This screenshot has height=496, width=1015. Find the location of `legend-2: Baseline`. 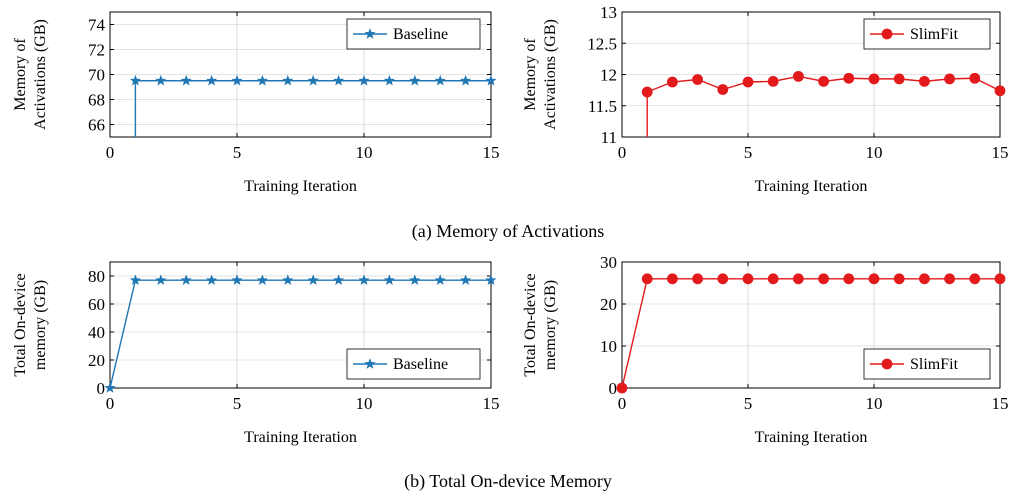

legend-2: Baseline is located at coordinates (413, 364).